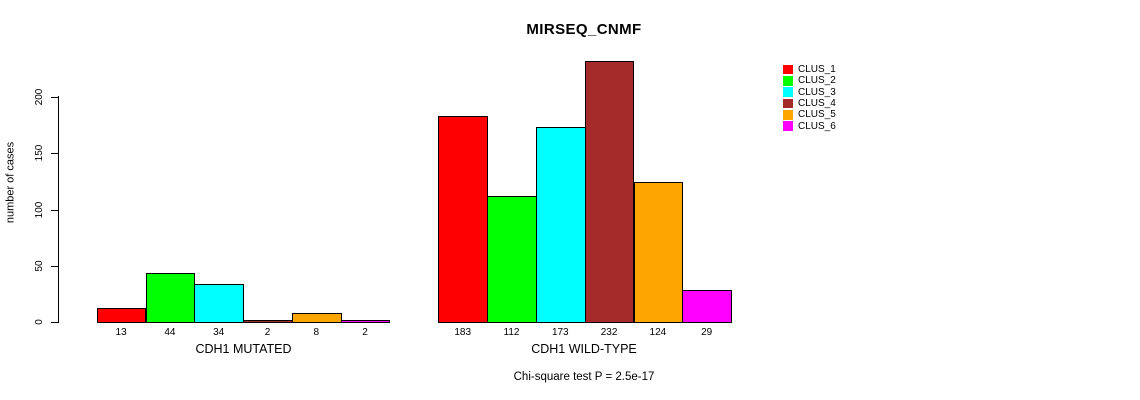 The image size is (1140, 400). I want to click on group-label-wildtype: CDH1 WILD-TYPE, so click(584, 349).